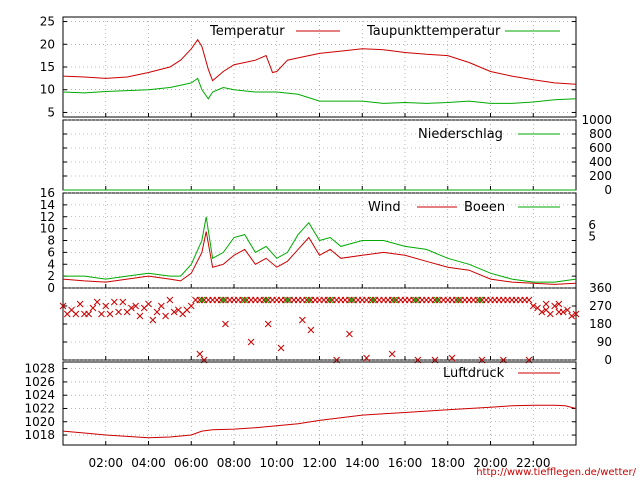 The image size is (640, 480). Describe the element at coordinates (47, 67) in the screenshot. I see `y-tick-label: 15` at that location.